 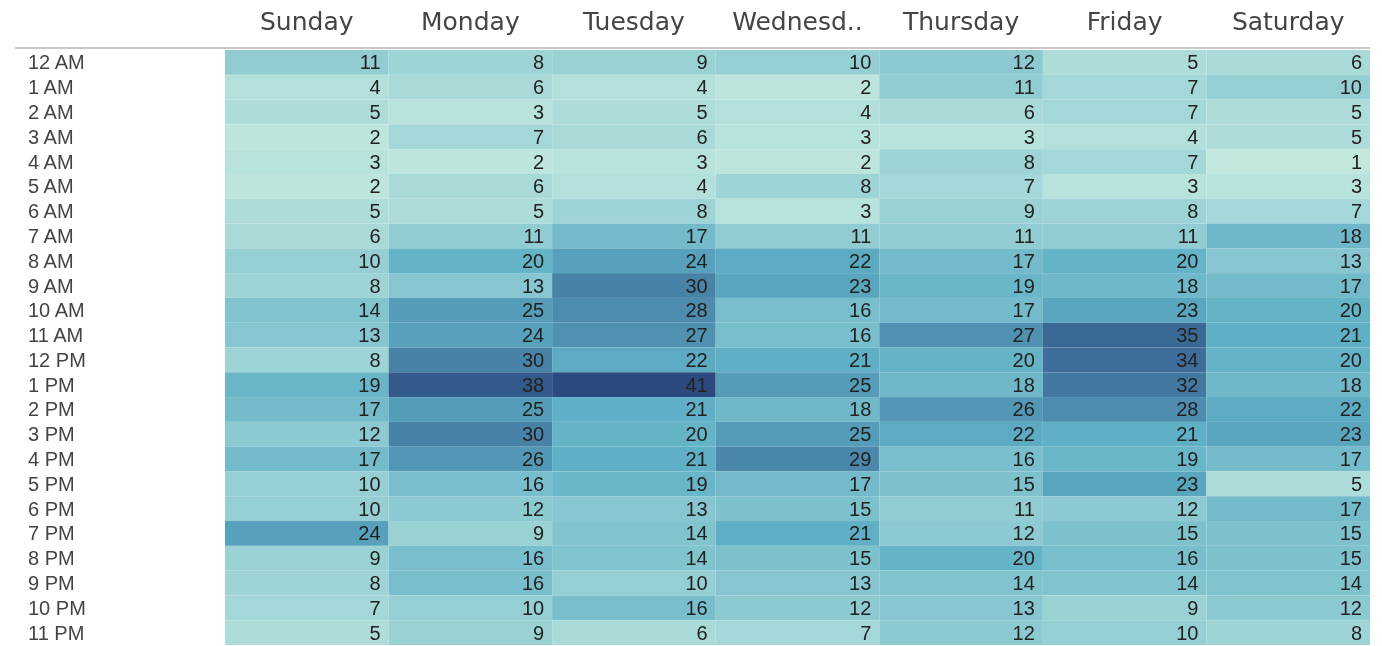 What do you see at coordinates (1124, 21) in the screenshot?
I see `x-tick-label: Friday` at bounding box center [1124, 21].